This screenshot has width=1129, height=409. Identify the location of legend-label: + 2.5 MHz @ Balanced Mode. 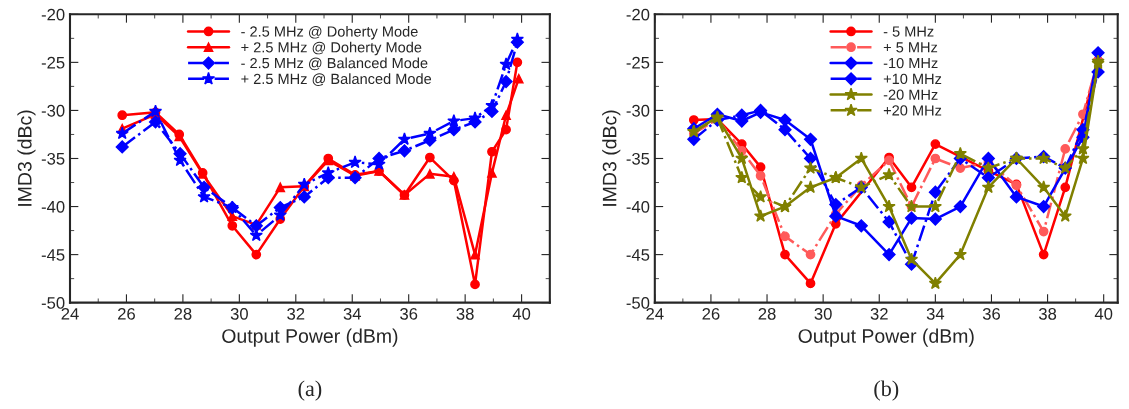
(336, 79).